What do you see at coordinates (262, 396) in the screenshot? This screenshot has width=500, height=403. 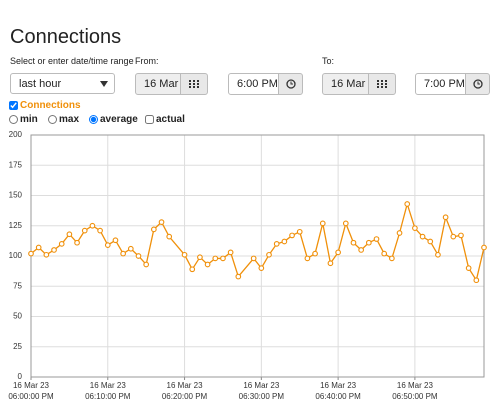 I see `x-tick-label-line: 06:30:00 PM` at bounding box center [262, 396].